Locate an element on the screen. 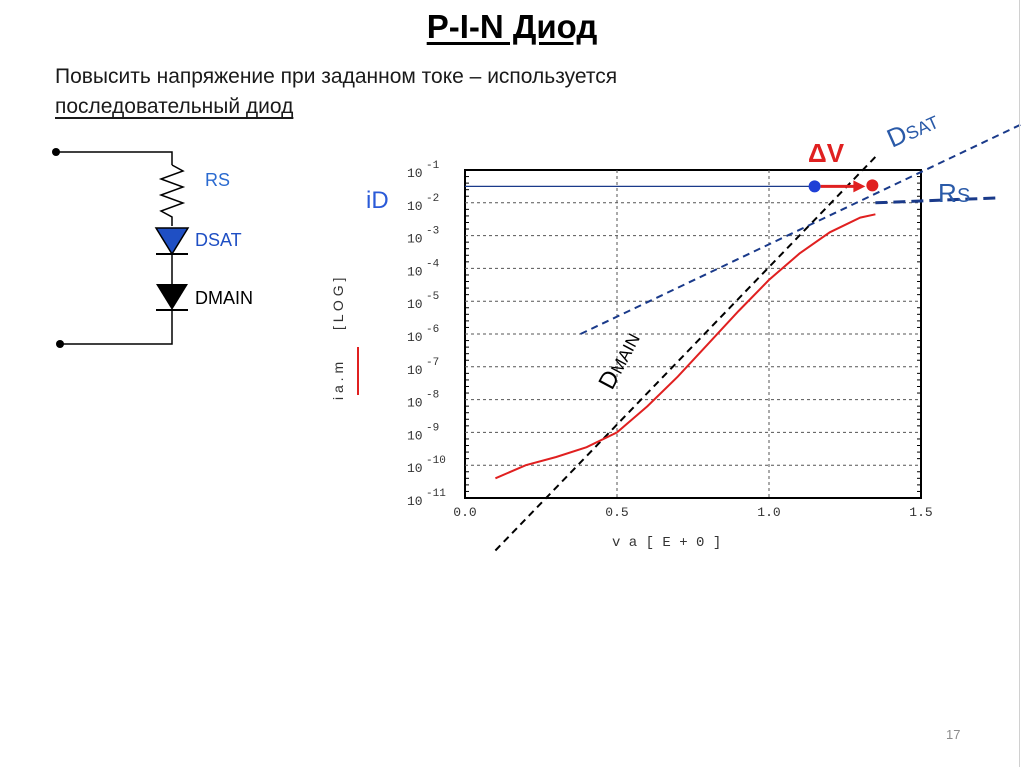  y-tick-label: 10 -11 is located at coordinates (426, 498).